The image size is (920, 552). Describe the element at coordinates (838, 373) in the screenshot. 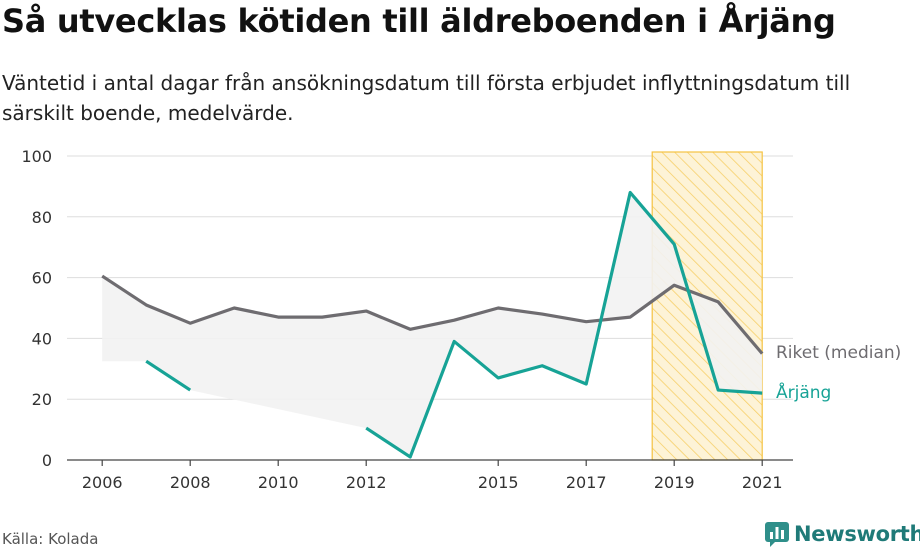

I see `series-labels: Riket (median) Årjäng` at that location.